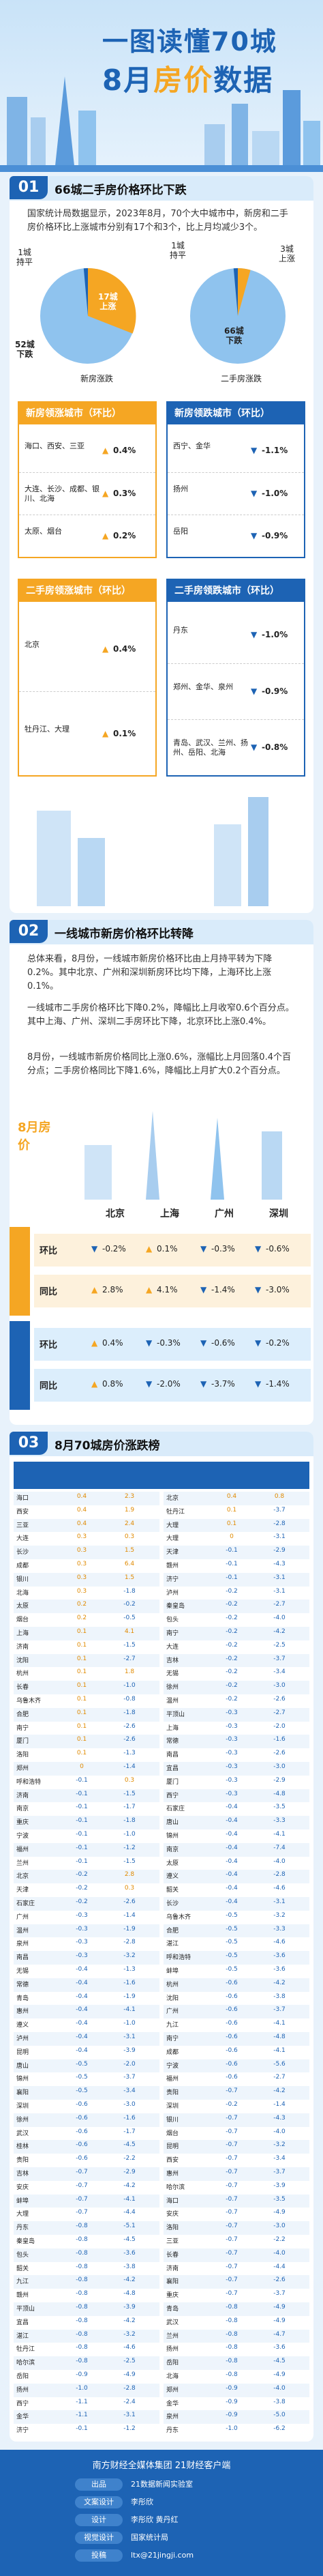 The width and height of the screenshot is (323, 2576). What do you see at coordinates (43, 531) in the screenshot?
I see `city-name: 太原、烟台` at bounding box center [43, 531].